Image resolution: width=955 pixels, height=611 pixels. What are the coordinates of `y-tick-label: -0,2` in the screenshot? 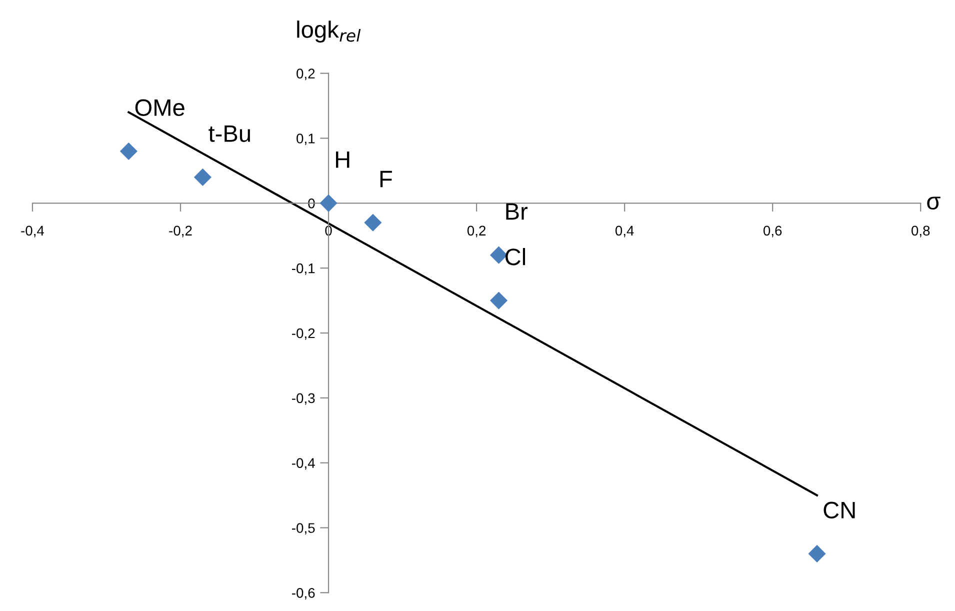 It's located at (303, 334).